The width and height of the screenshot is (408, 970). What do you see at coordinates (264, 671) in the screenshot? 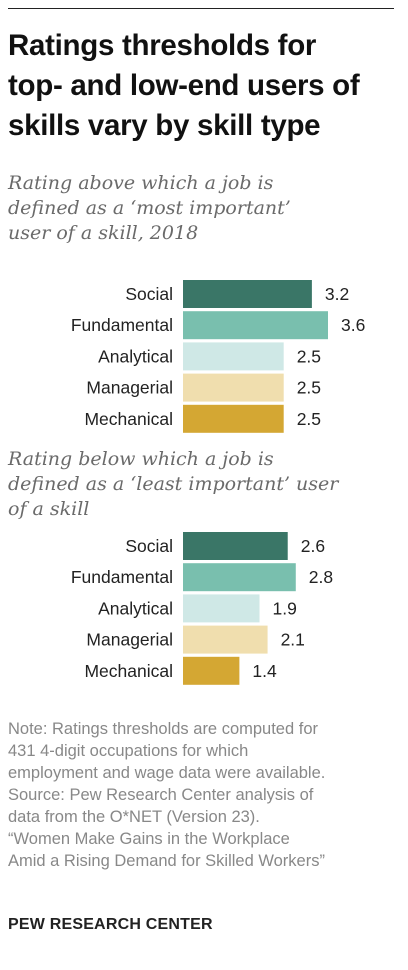
I see `value-label-mechanical: 1.4` at bounding box center [264, 671].